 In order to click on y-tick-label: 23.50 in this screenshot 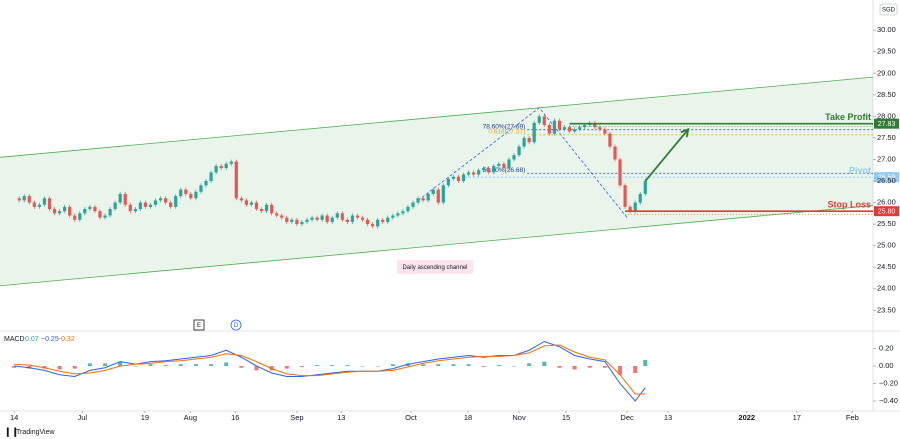, I will do `click(886, 309)`.